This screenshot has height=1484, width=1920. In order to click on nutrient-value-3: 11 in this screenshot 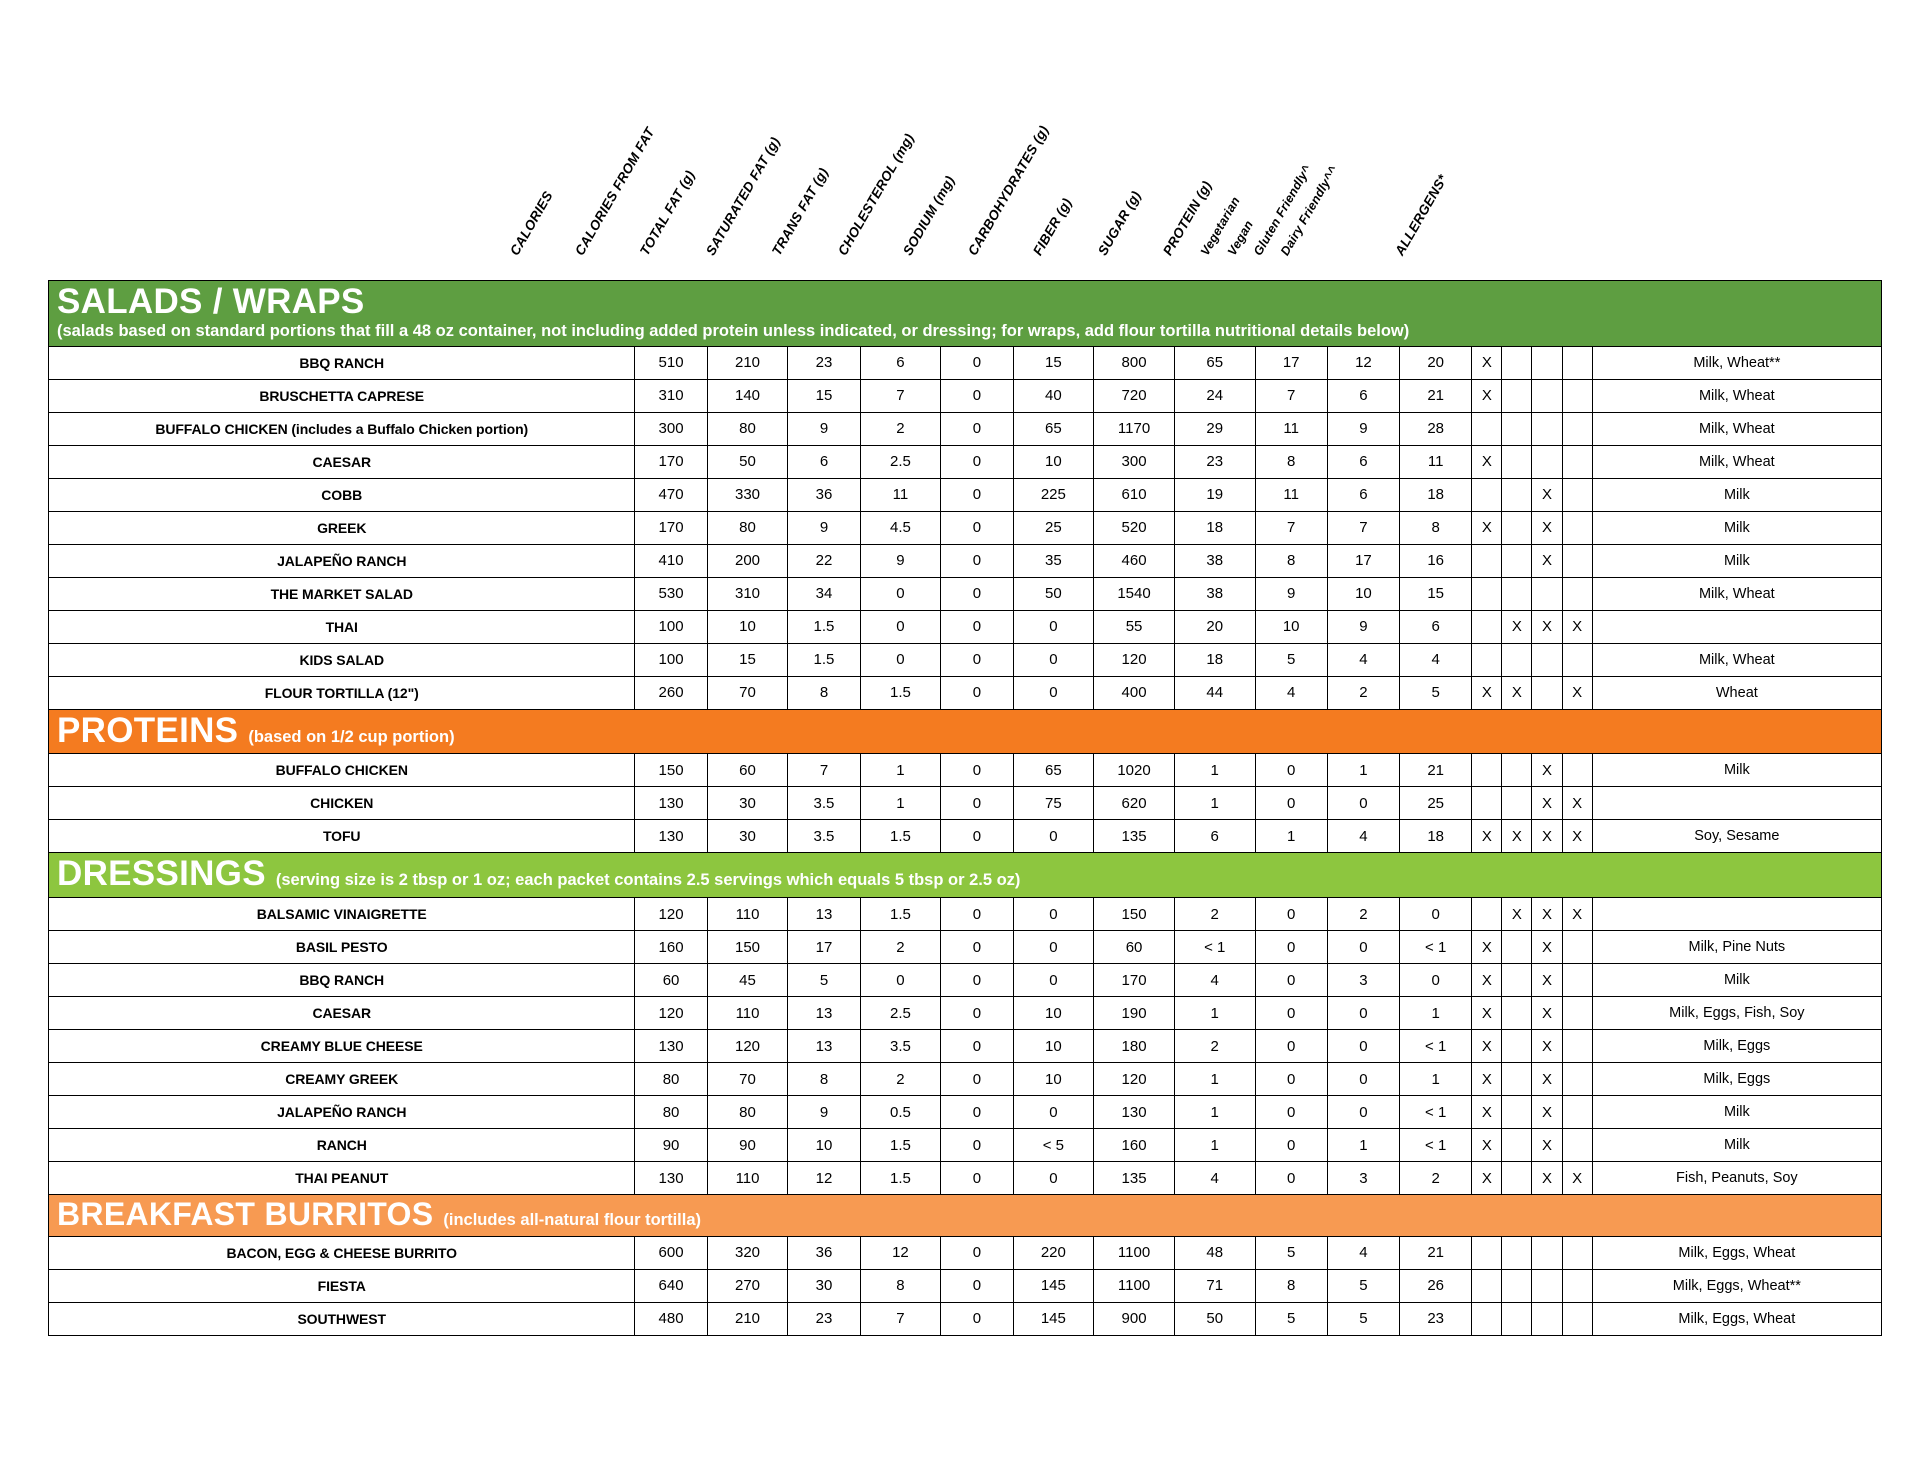, I will do `click(900, 494)`.